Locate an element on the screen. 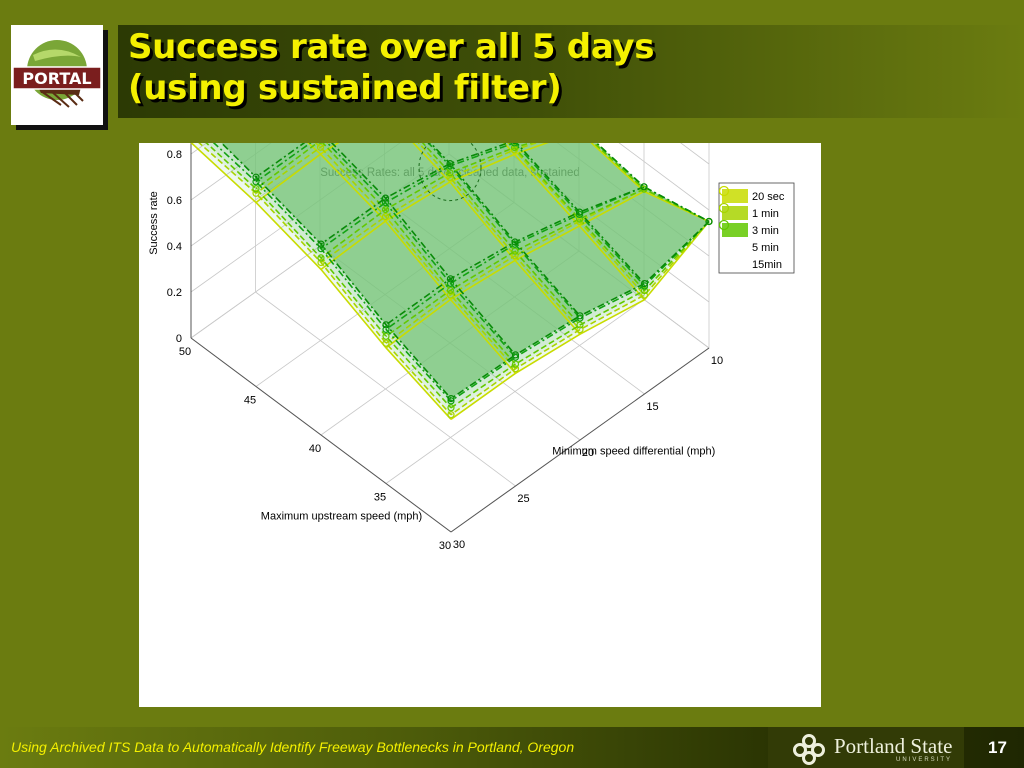 This screenshot has width=1024, height=768. y-tick-label: 25 is located at coordinates (523, 499).